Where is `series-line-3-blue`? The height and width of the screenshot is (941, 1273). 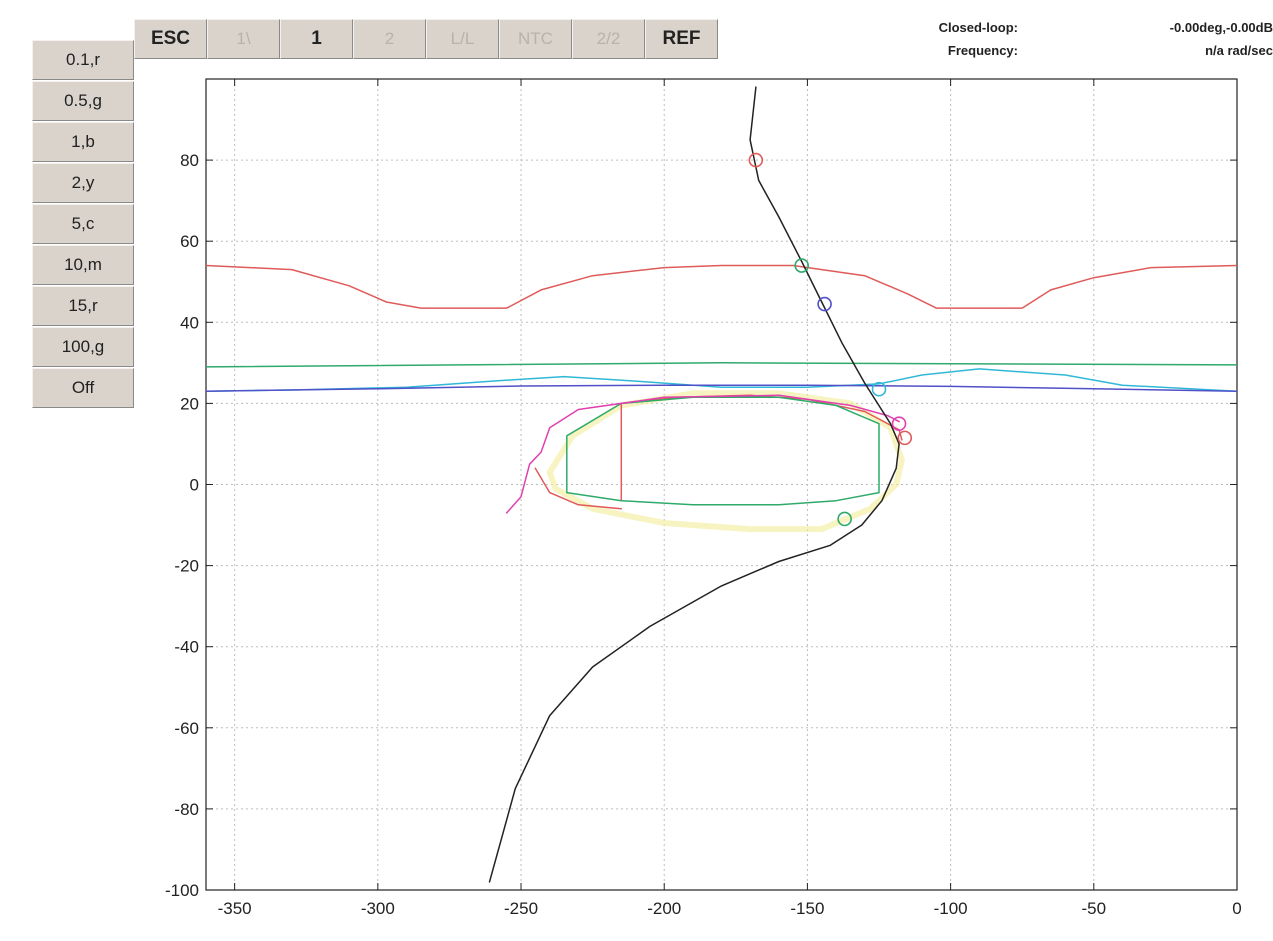 series-line-3-blue is located at coordinates (721, 388).